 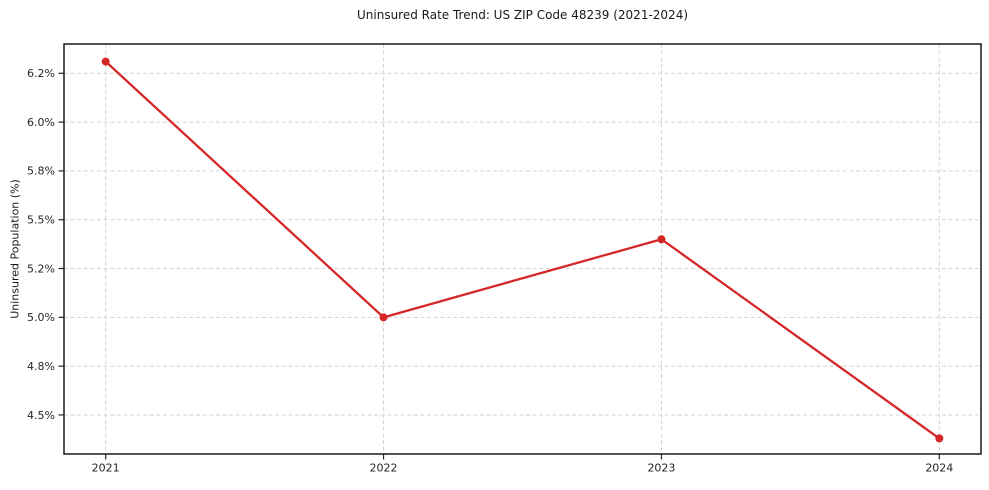 I want to click on x-tick-label: 2022, so click(x=384, y=468).